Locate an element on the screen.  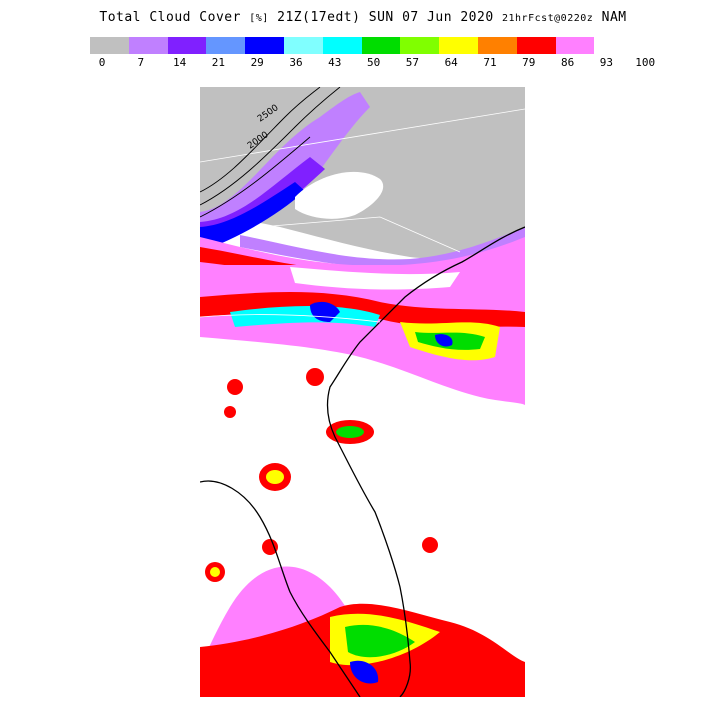
title-valid-time: 21Z(17edt) is located at coordinates (319, 17).